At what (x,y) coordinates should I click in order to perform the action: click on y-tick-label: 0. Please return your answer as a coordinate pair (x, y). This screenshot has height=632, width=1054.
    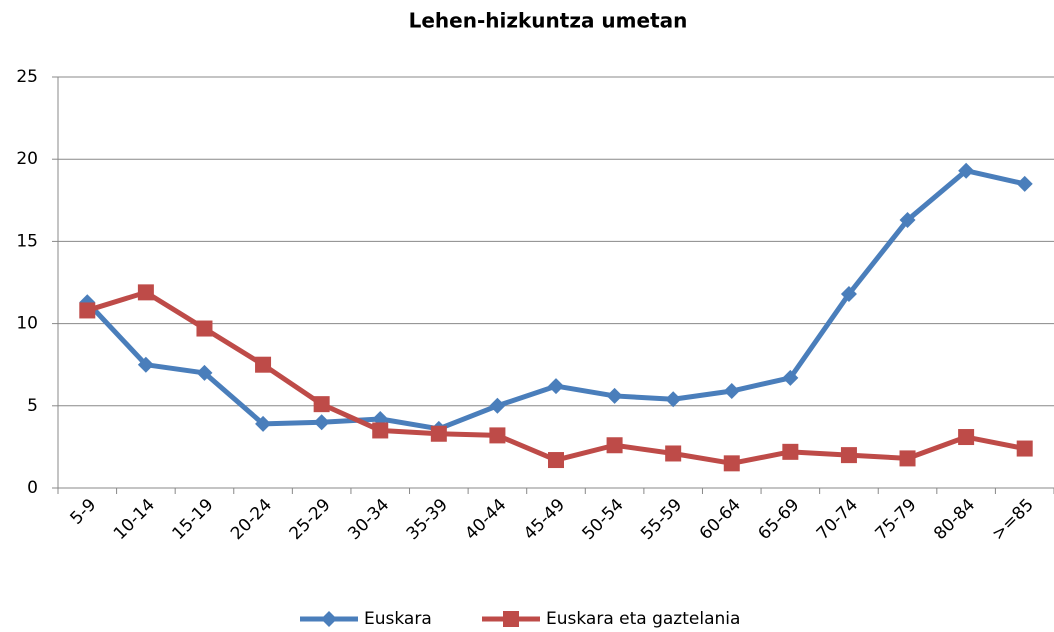
    Looking at the image, I should click on (32, 488).